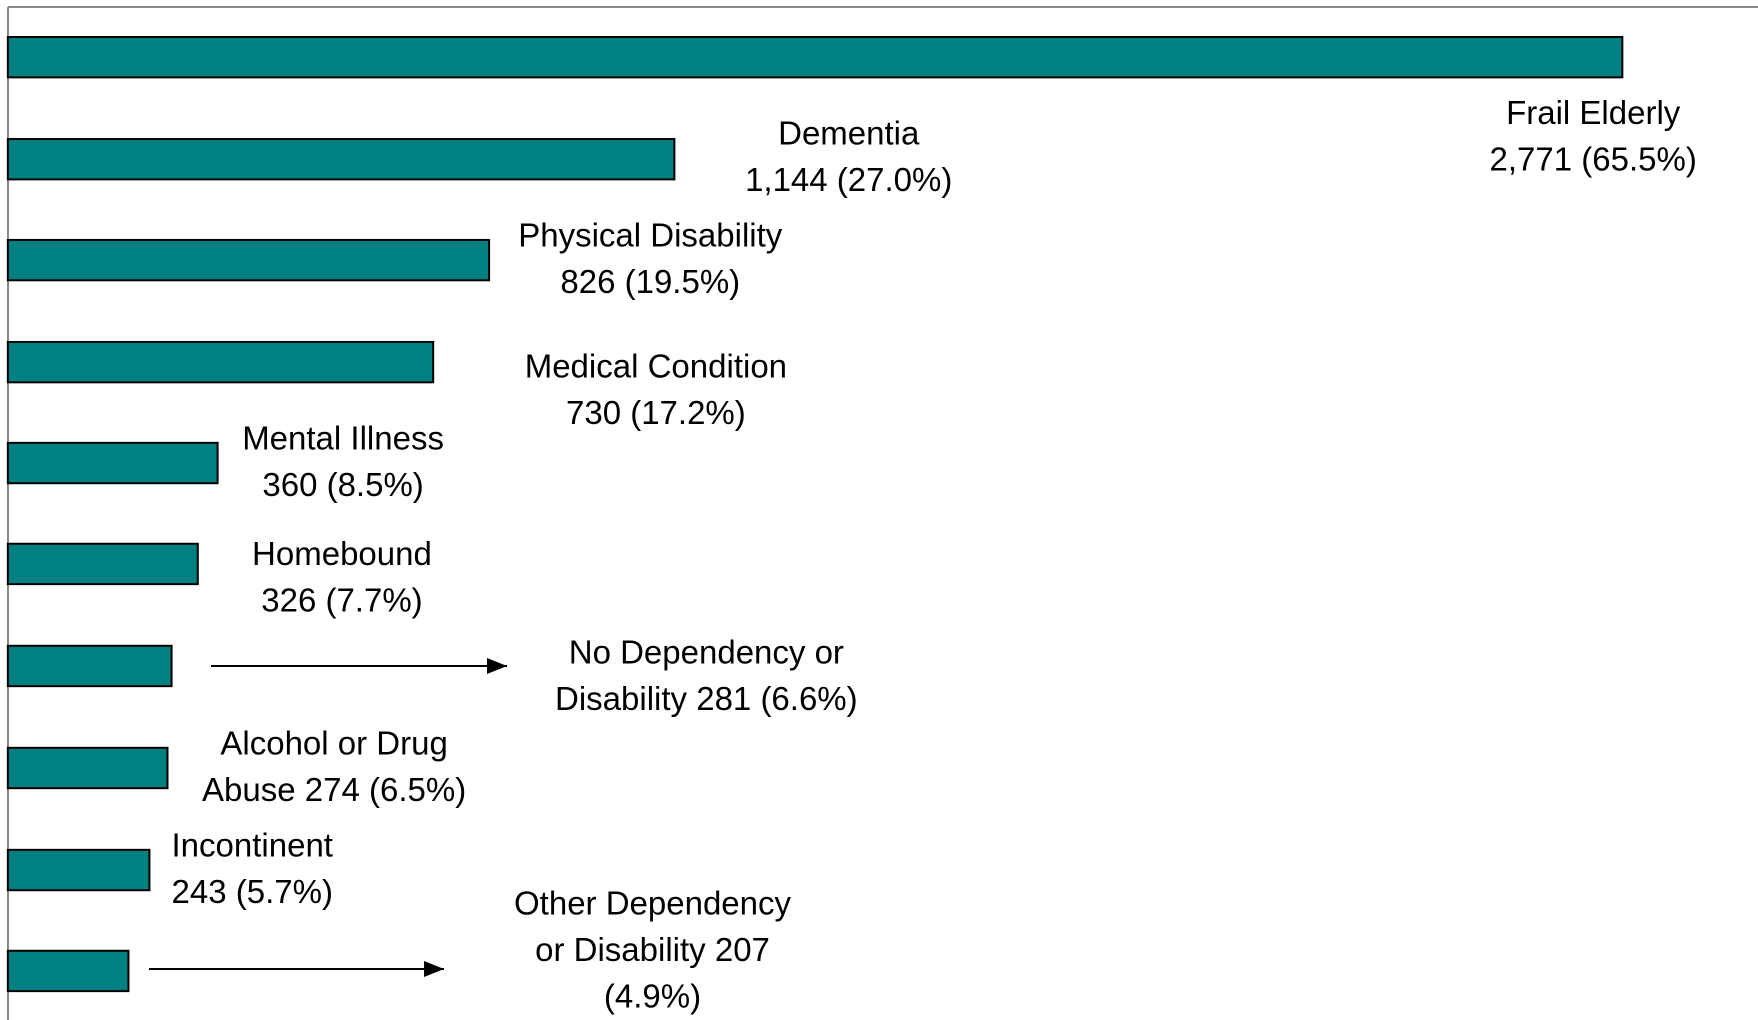 The width and height of the screenshot is (1758, 1020). What do you see at coordinates (706, 651) in the screenshot?
I see `data-label: No Dependency or` at bounding box center [706, 651].